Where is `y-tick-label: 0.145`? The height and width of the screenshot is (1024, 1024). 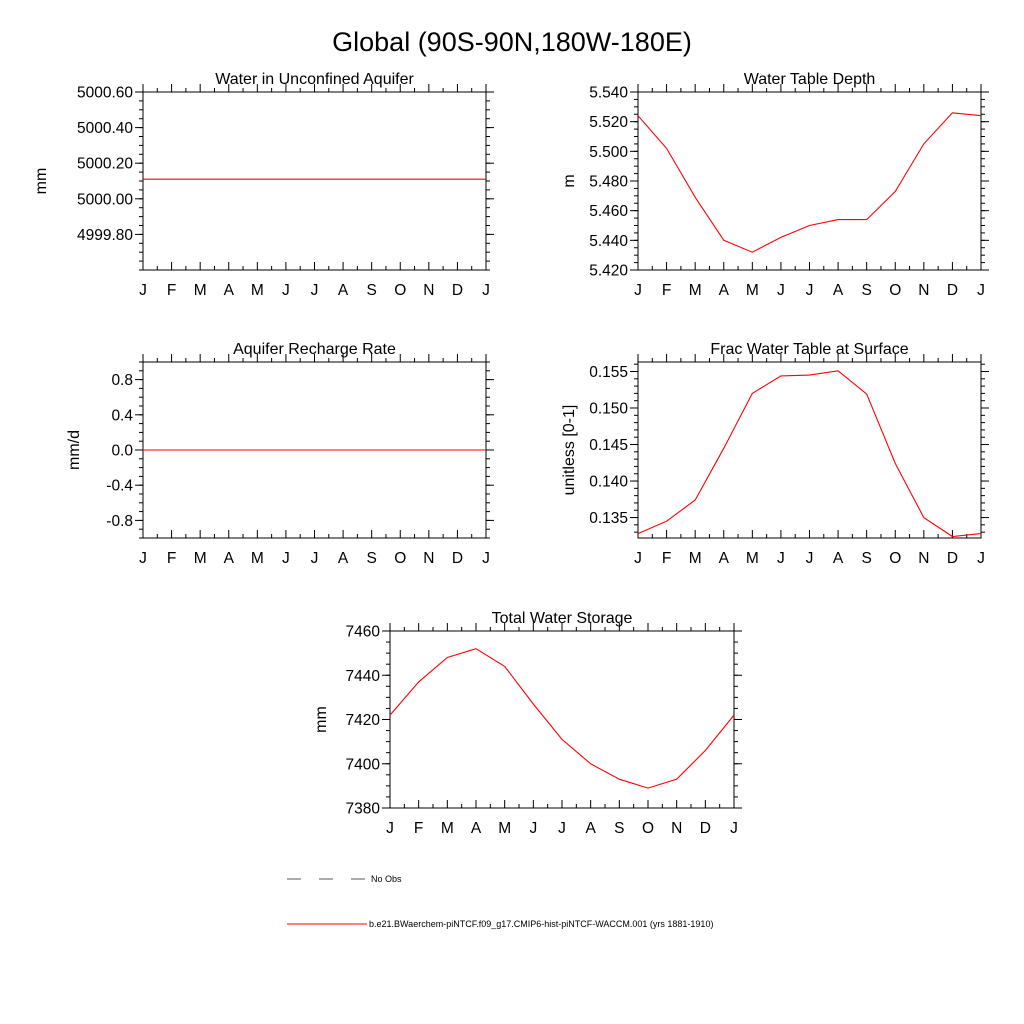
y-tick-label: 0.145 is located at coordinates (608, 445).